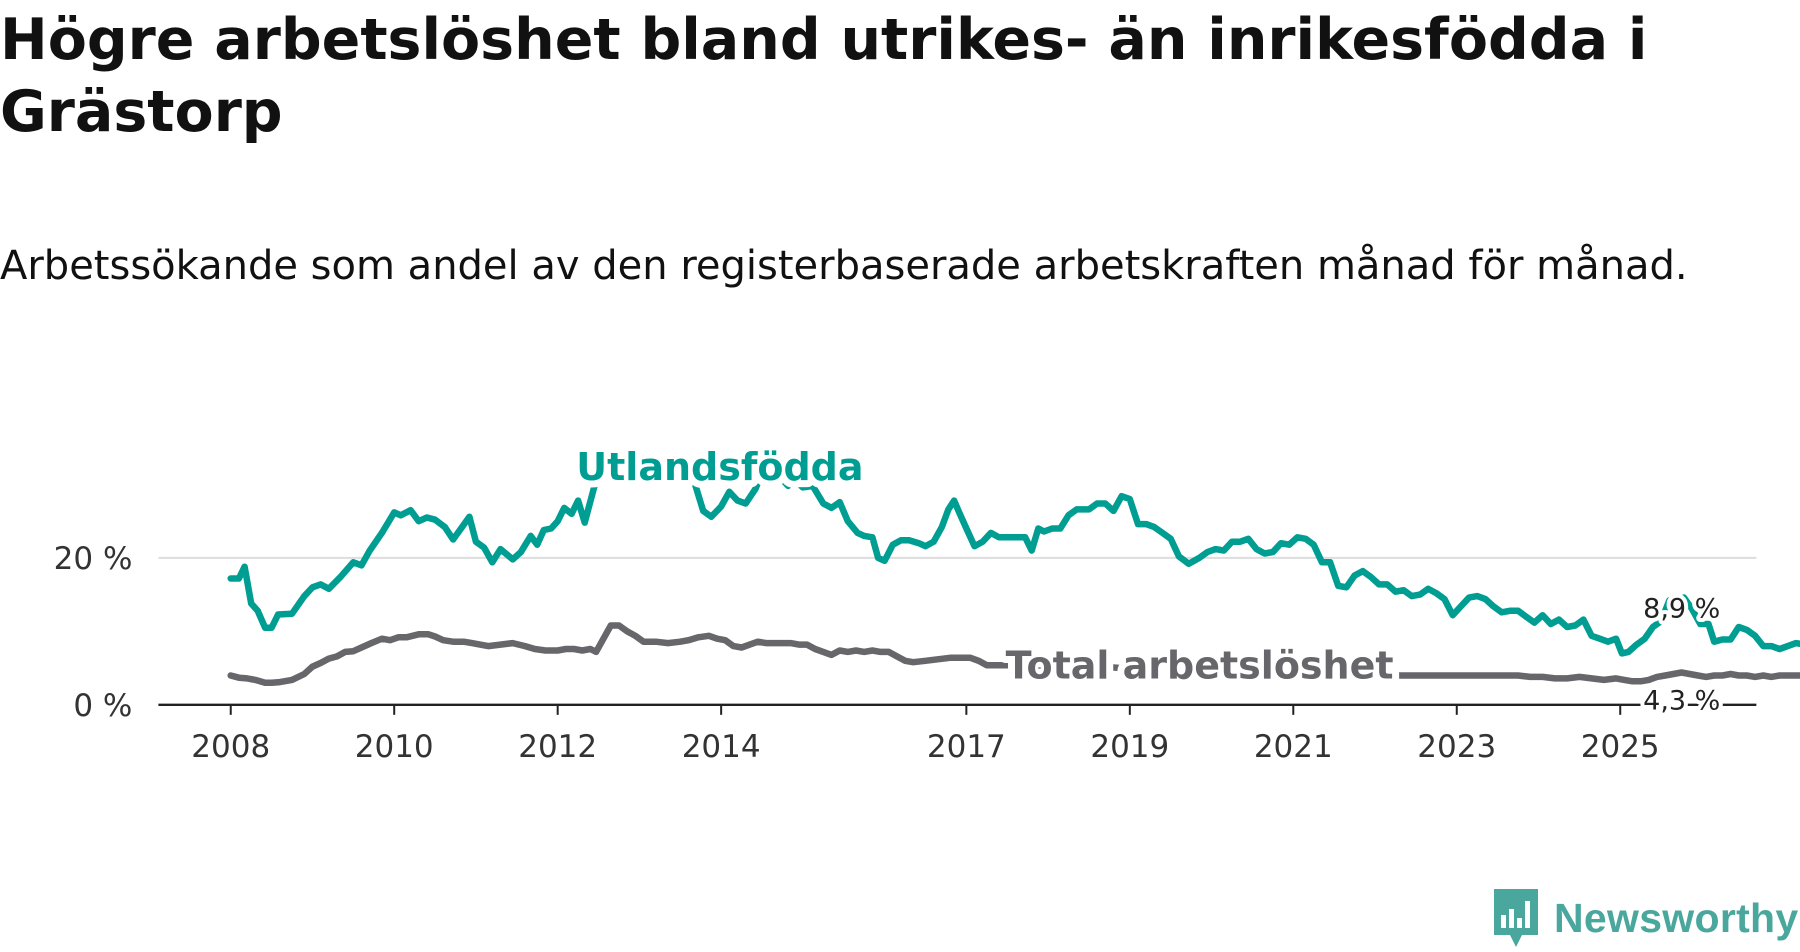  What do you see at coordinates (966, 747) in the screenshot?
I see `x-tick-label: 2017` at bounding box center [966, 747].